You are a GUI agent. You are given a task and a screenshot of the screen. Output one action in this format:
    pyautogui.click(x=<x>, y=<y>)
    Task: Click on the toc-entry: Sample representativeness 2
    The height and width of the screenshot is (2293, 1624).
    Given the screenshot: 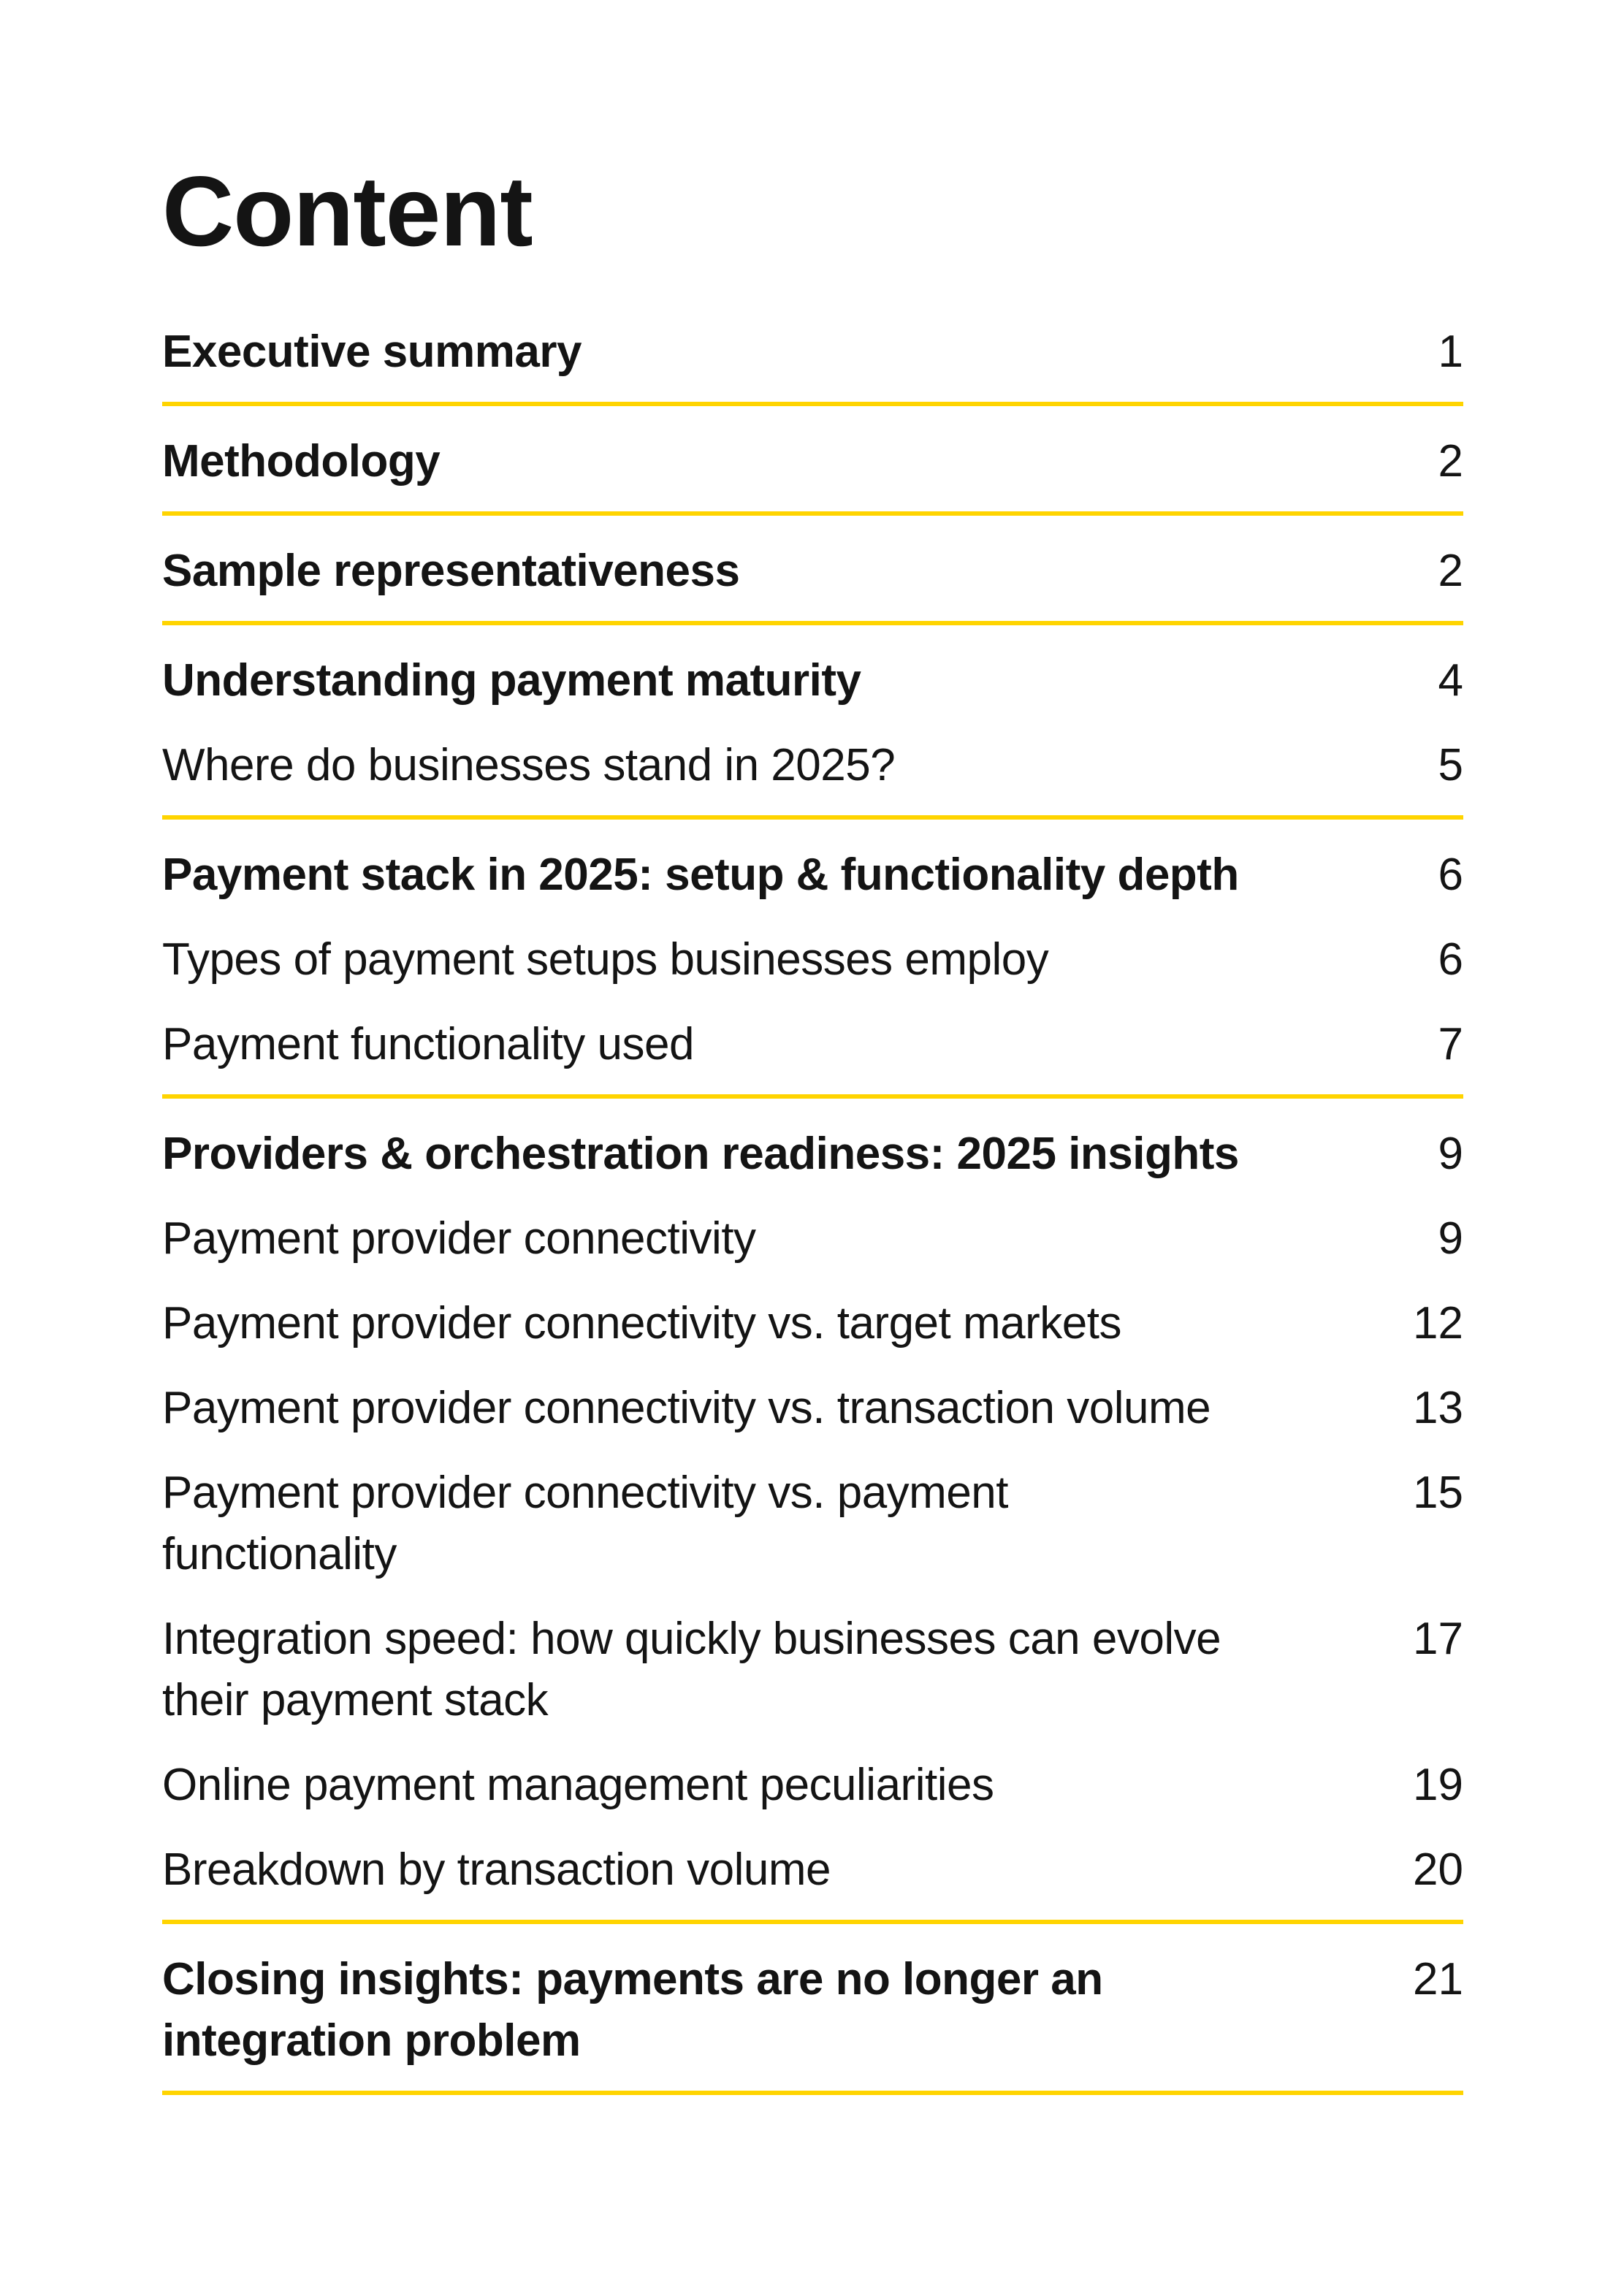 What is the action you would take?
    pyautogui.click(x=813, y=571)
    